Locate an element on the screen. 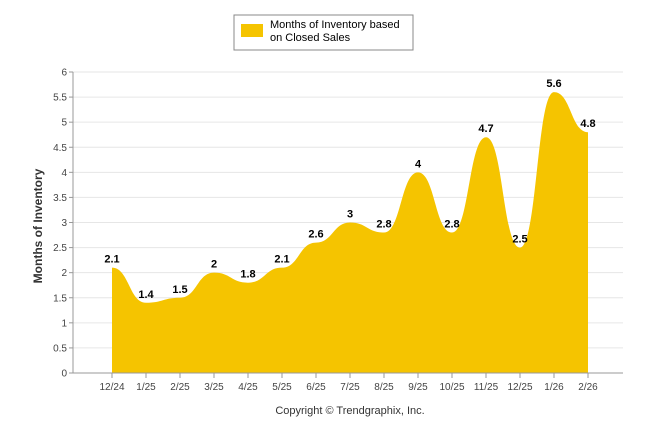  legend-label-line1: Months of Inventory based is located at coordinates (335, 25).